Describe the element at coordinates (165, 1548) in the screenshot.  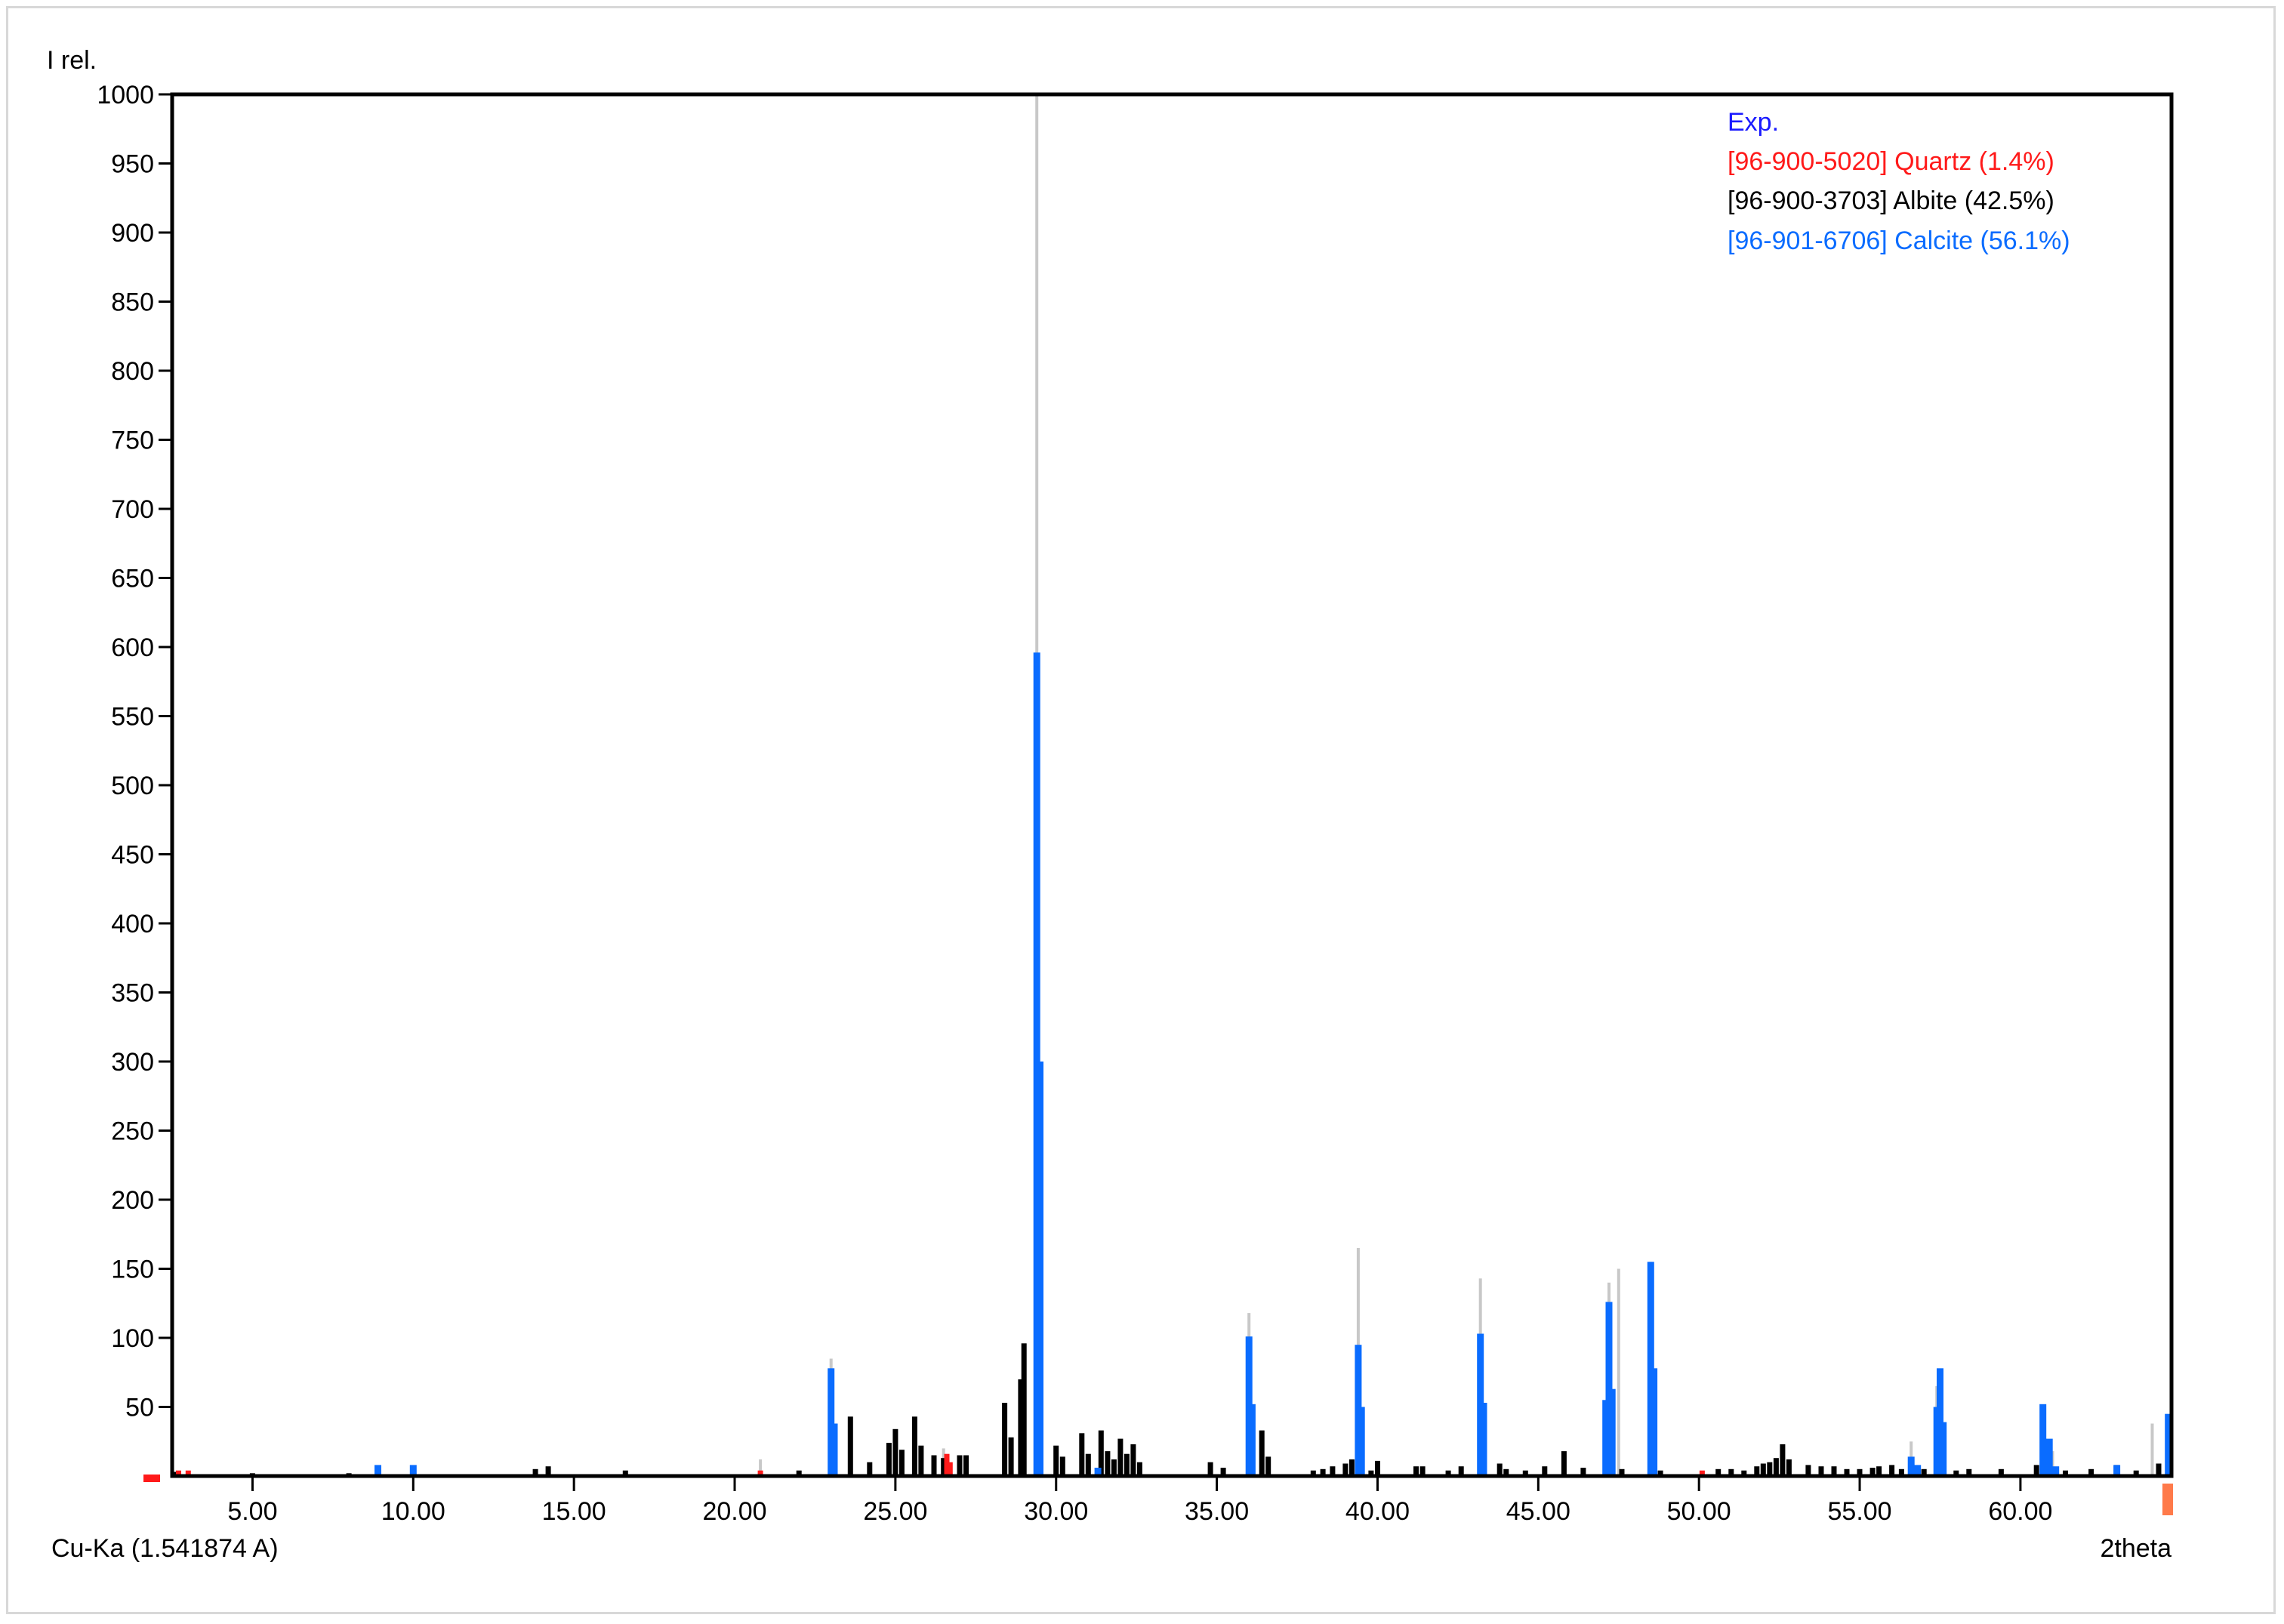
I see `radiation-label: Cu-Ka (1.541874 A)` at that location.